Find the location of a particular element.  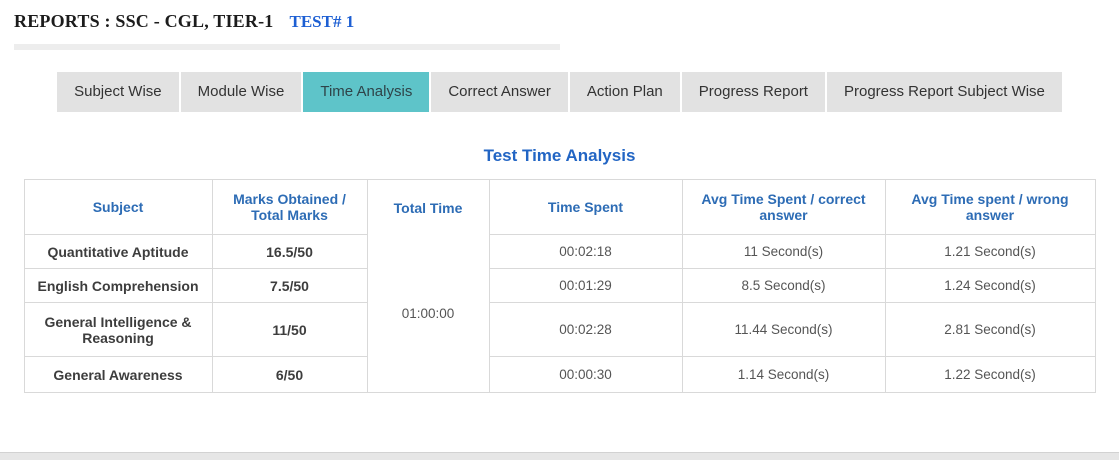

total-time-cell: 01:00:00 is located at coordinates (429, 313).